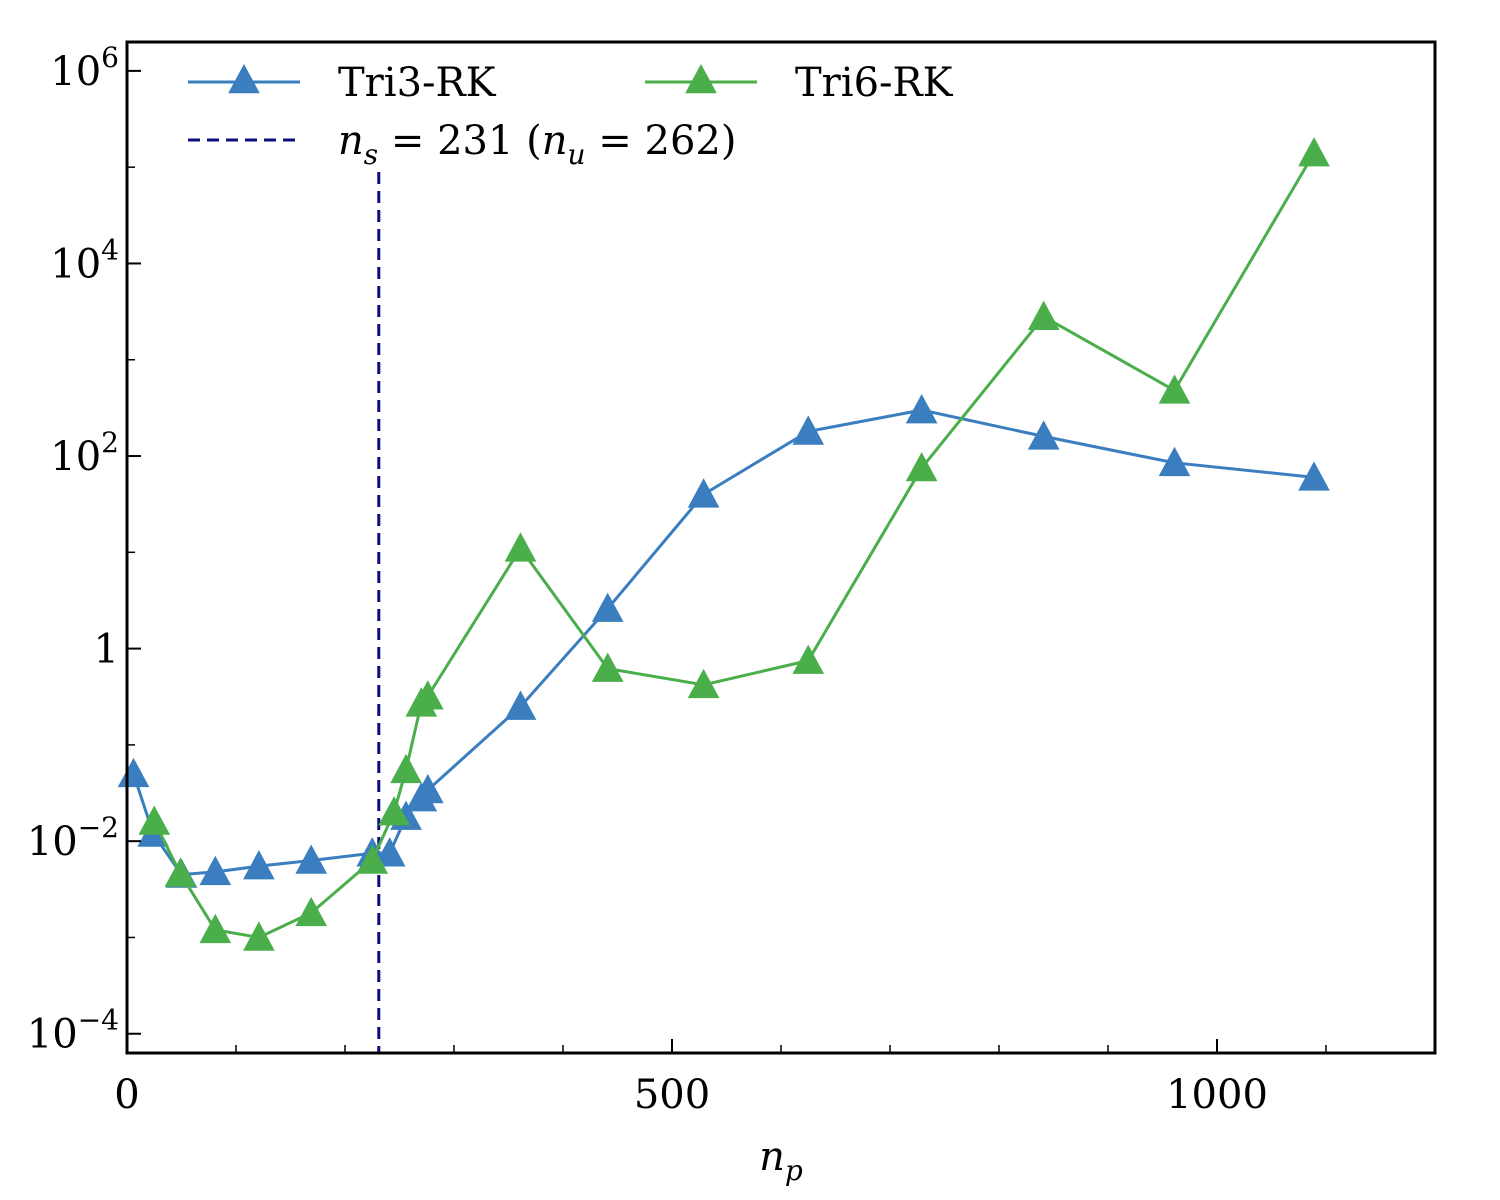 The width and height of the screenshot is (1500, 1200). Describe the element at coordinates (781, 1160) in the screenshot. I see `x-axis-label: np` at that location.